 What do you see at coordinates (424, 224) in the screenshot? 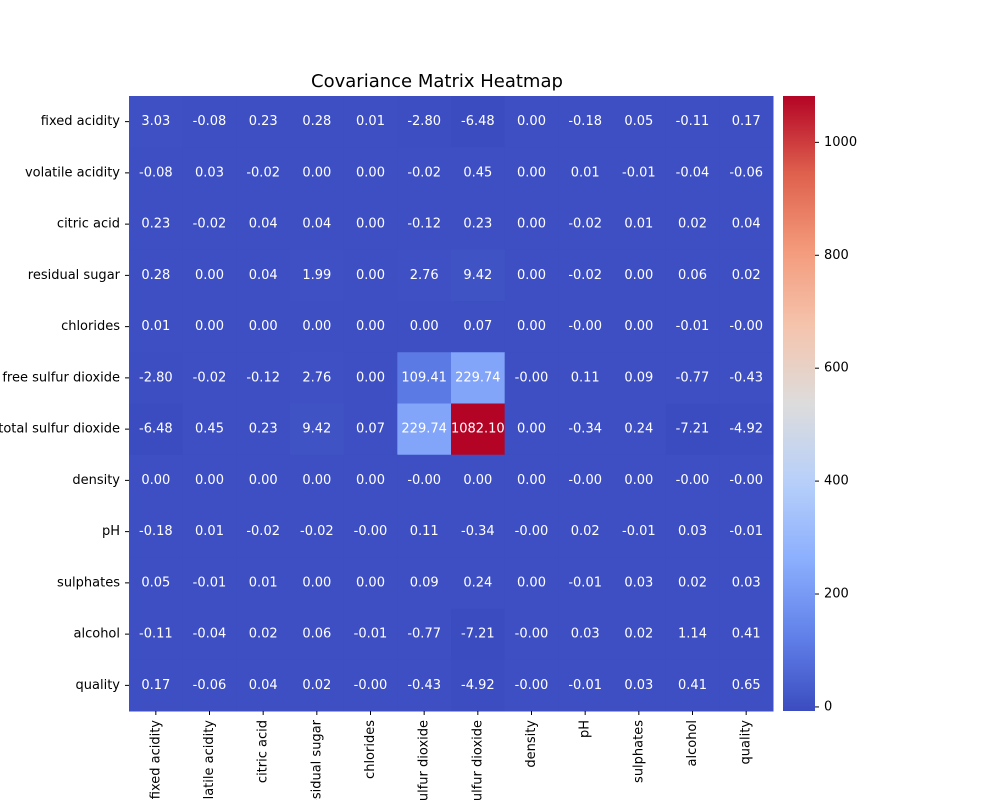
I see `cell-label: -0.12` at bounding box center [424, 224].